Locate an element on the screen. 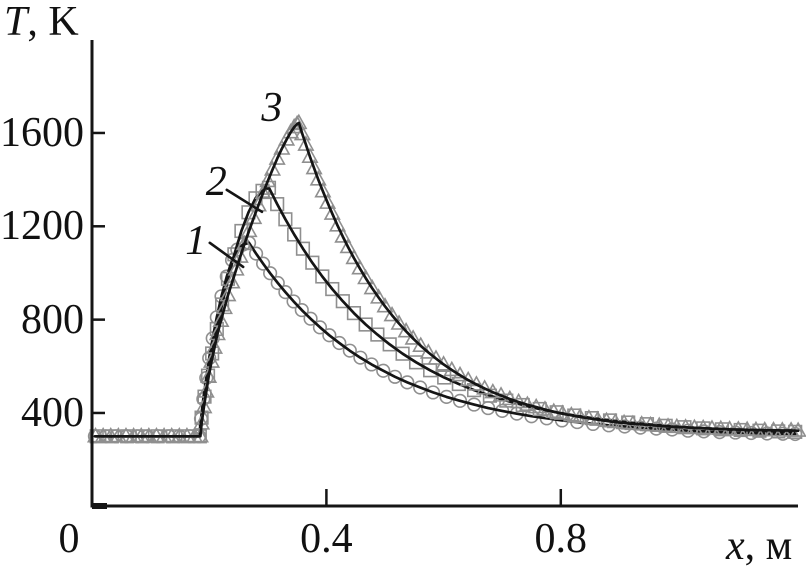 This screenshot has height=573, width=806. curve-label-1: 1 is located at coordinates (196, 241).